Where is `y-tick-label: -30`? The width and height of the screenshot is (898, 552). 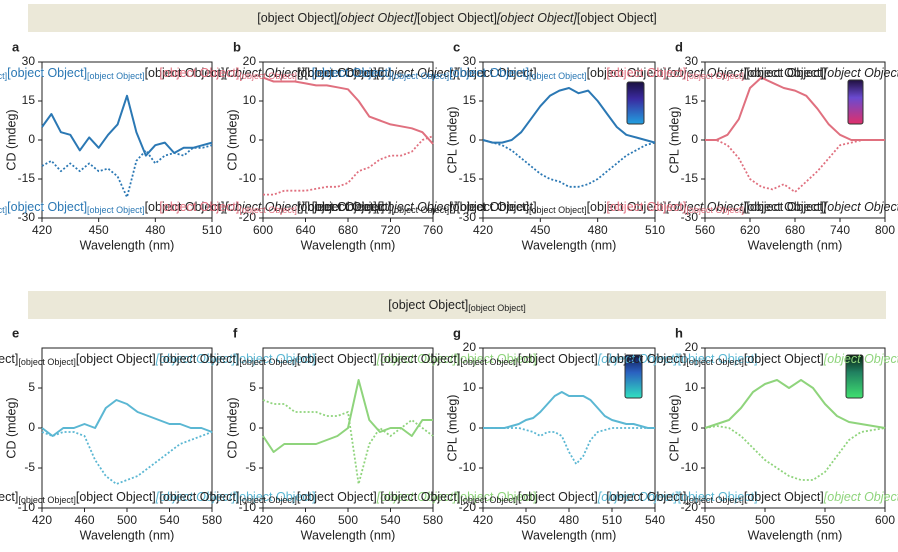
y-tick-label: -30 is located at coordinates (468, 217).